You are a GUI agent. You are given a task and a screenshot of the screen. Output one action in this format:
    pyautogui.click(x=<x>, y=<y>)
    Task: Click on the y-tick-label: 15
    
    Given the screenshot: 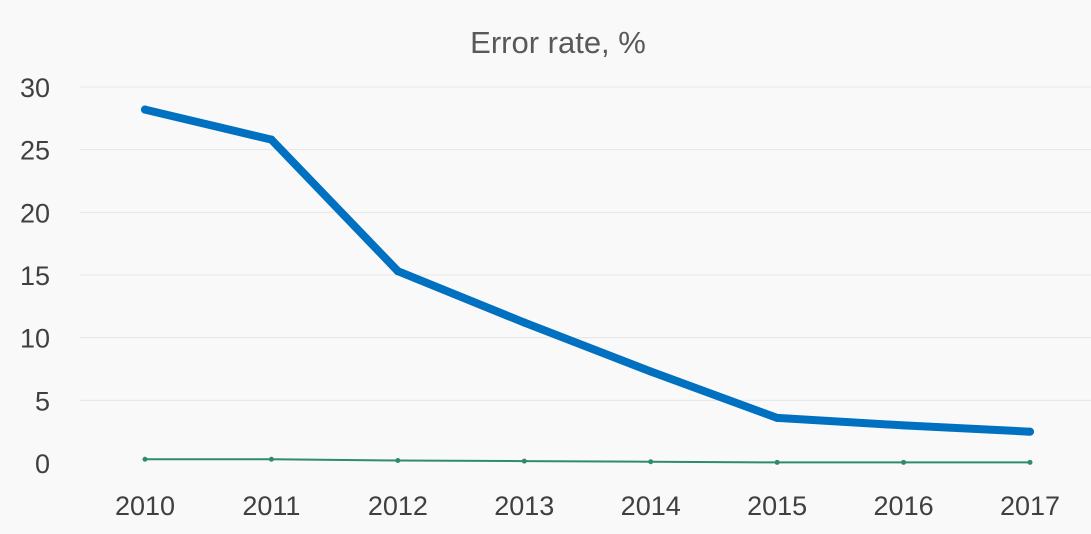 What is the action you would take?
    pyautogui.click(x=35, y=276)
    